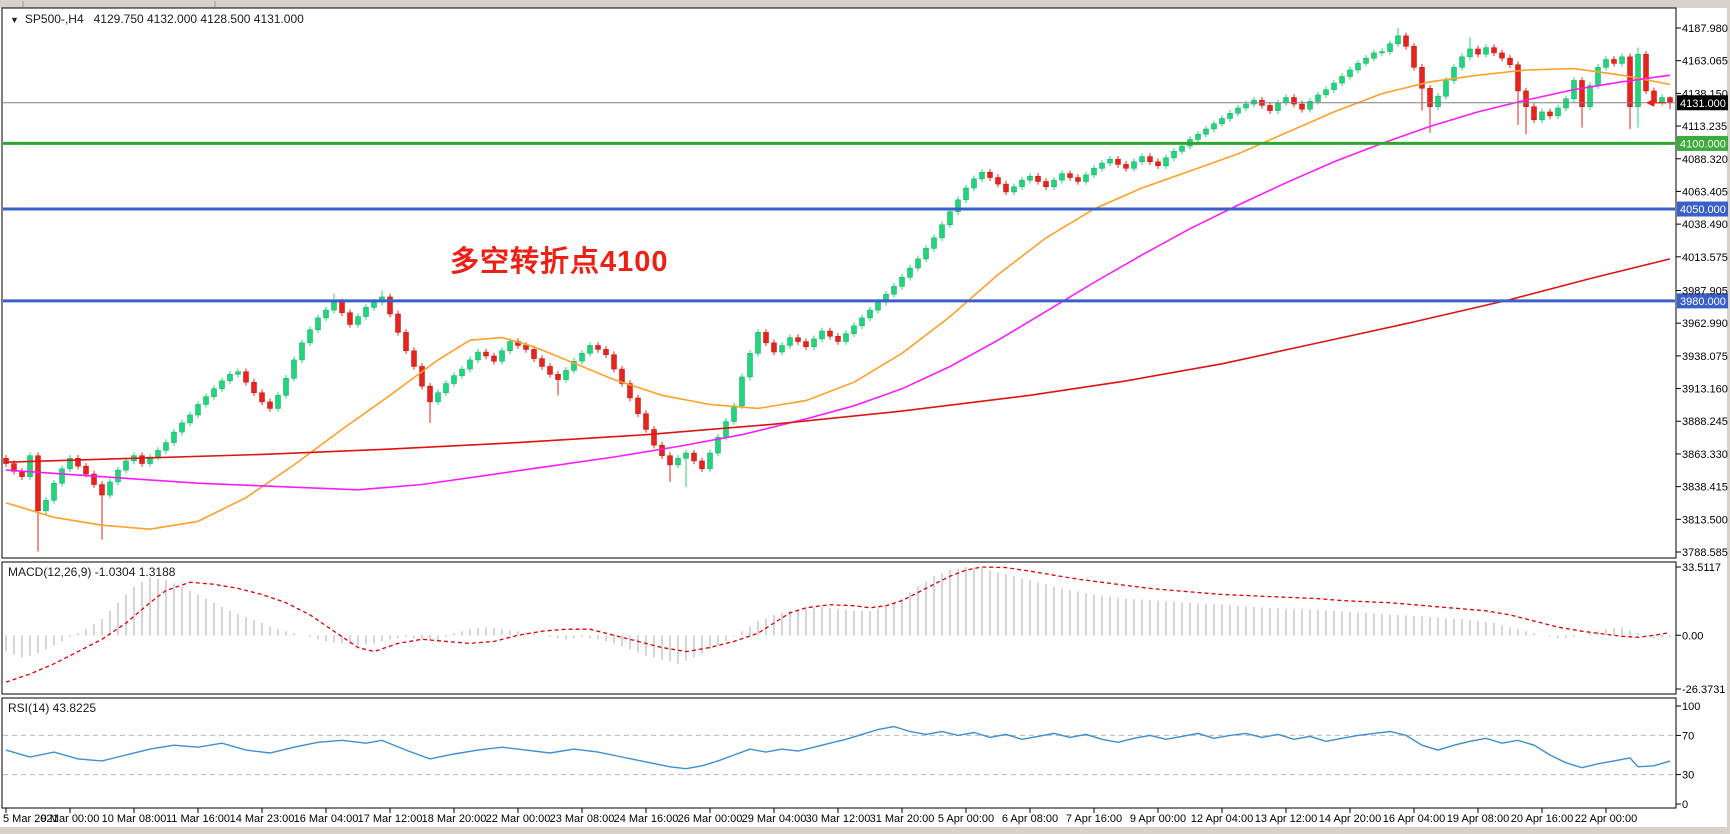 The height and width of the screenshot is (834, 1730). What do you see at coordinates (1688, 736) in the screenshot?
I see `rsi-axis-label: 70` at bounding box center [1688, 736].